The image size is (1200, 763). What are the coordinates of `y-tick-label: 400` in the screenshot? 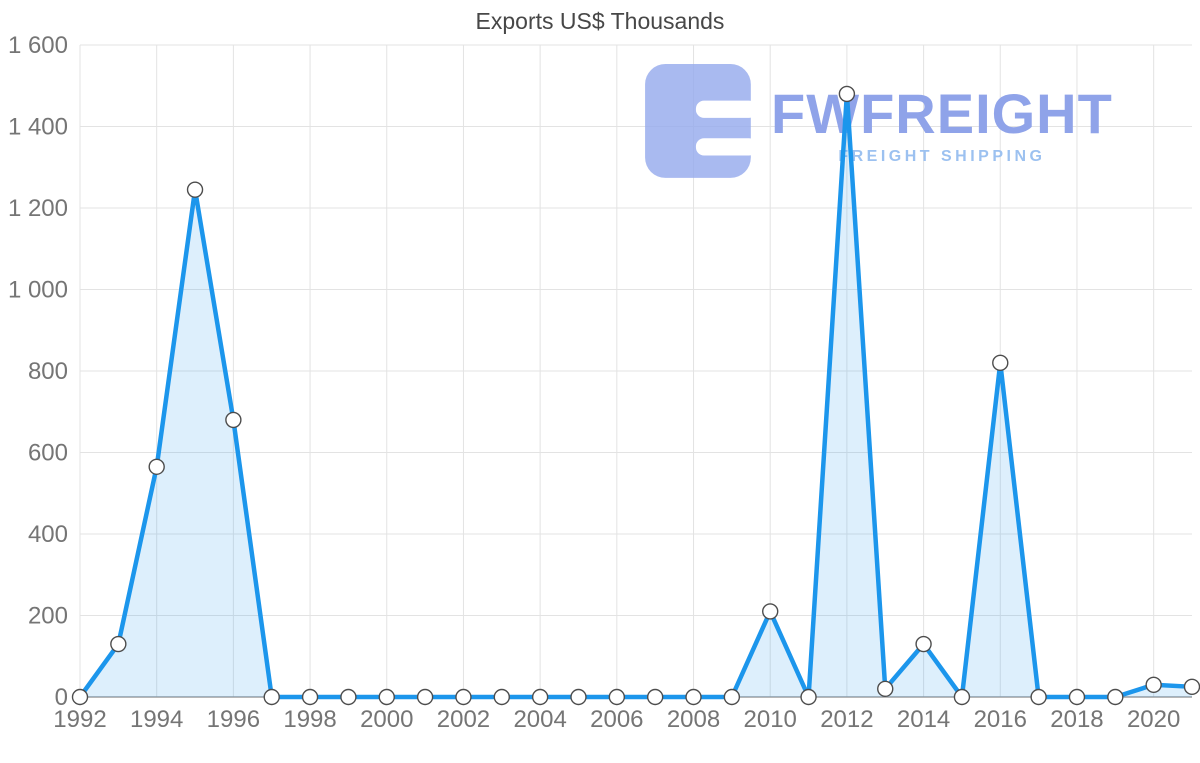 It's located at (48, 534).